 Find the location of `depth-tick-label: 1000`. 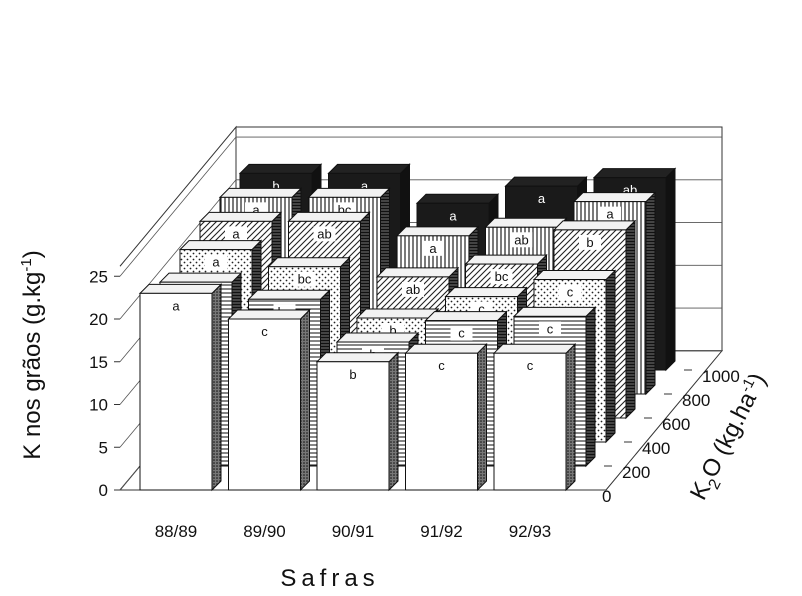

depth-tick-label: 1000 is located at coordinates (721, 376).